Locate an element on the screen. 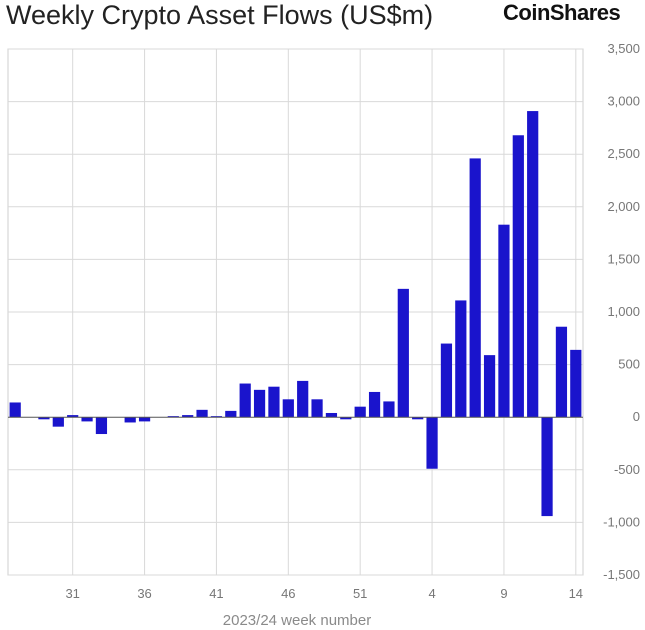  y-tick-label: 1,500 is located at coordinates (623, 258).